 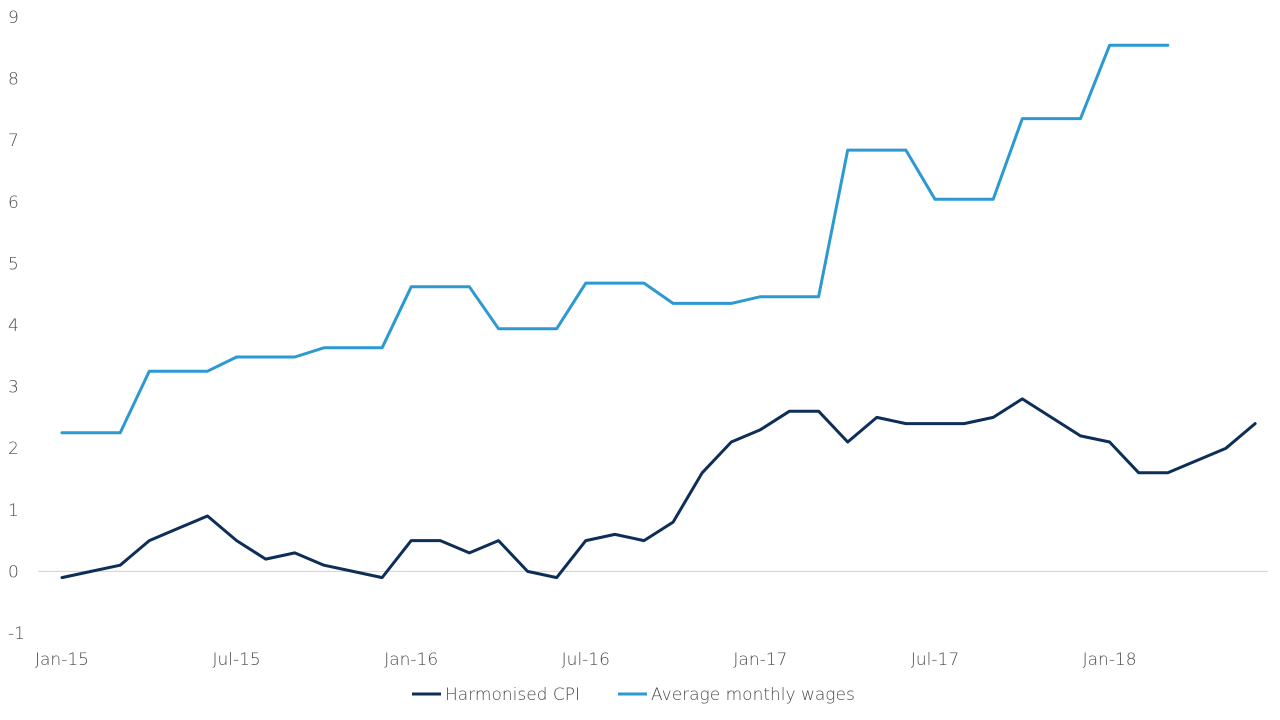 What do you see at coordinates (13, 141) in the screenshot?
I see `y-tick-label: 7` at bounding box center [13, 141].